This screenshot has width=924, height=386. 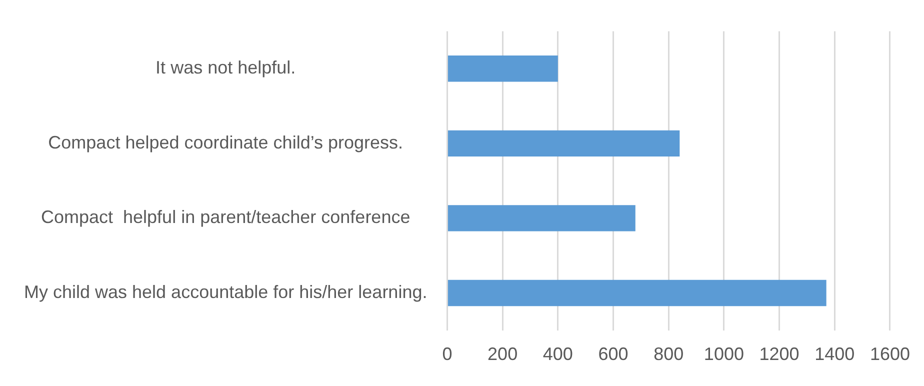 I want to click on x-tick-label: 0, so click(x=447, y=354).